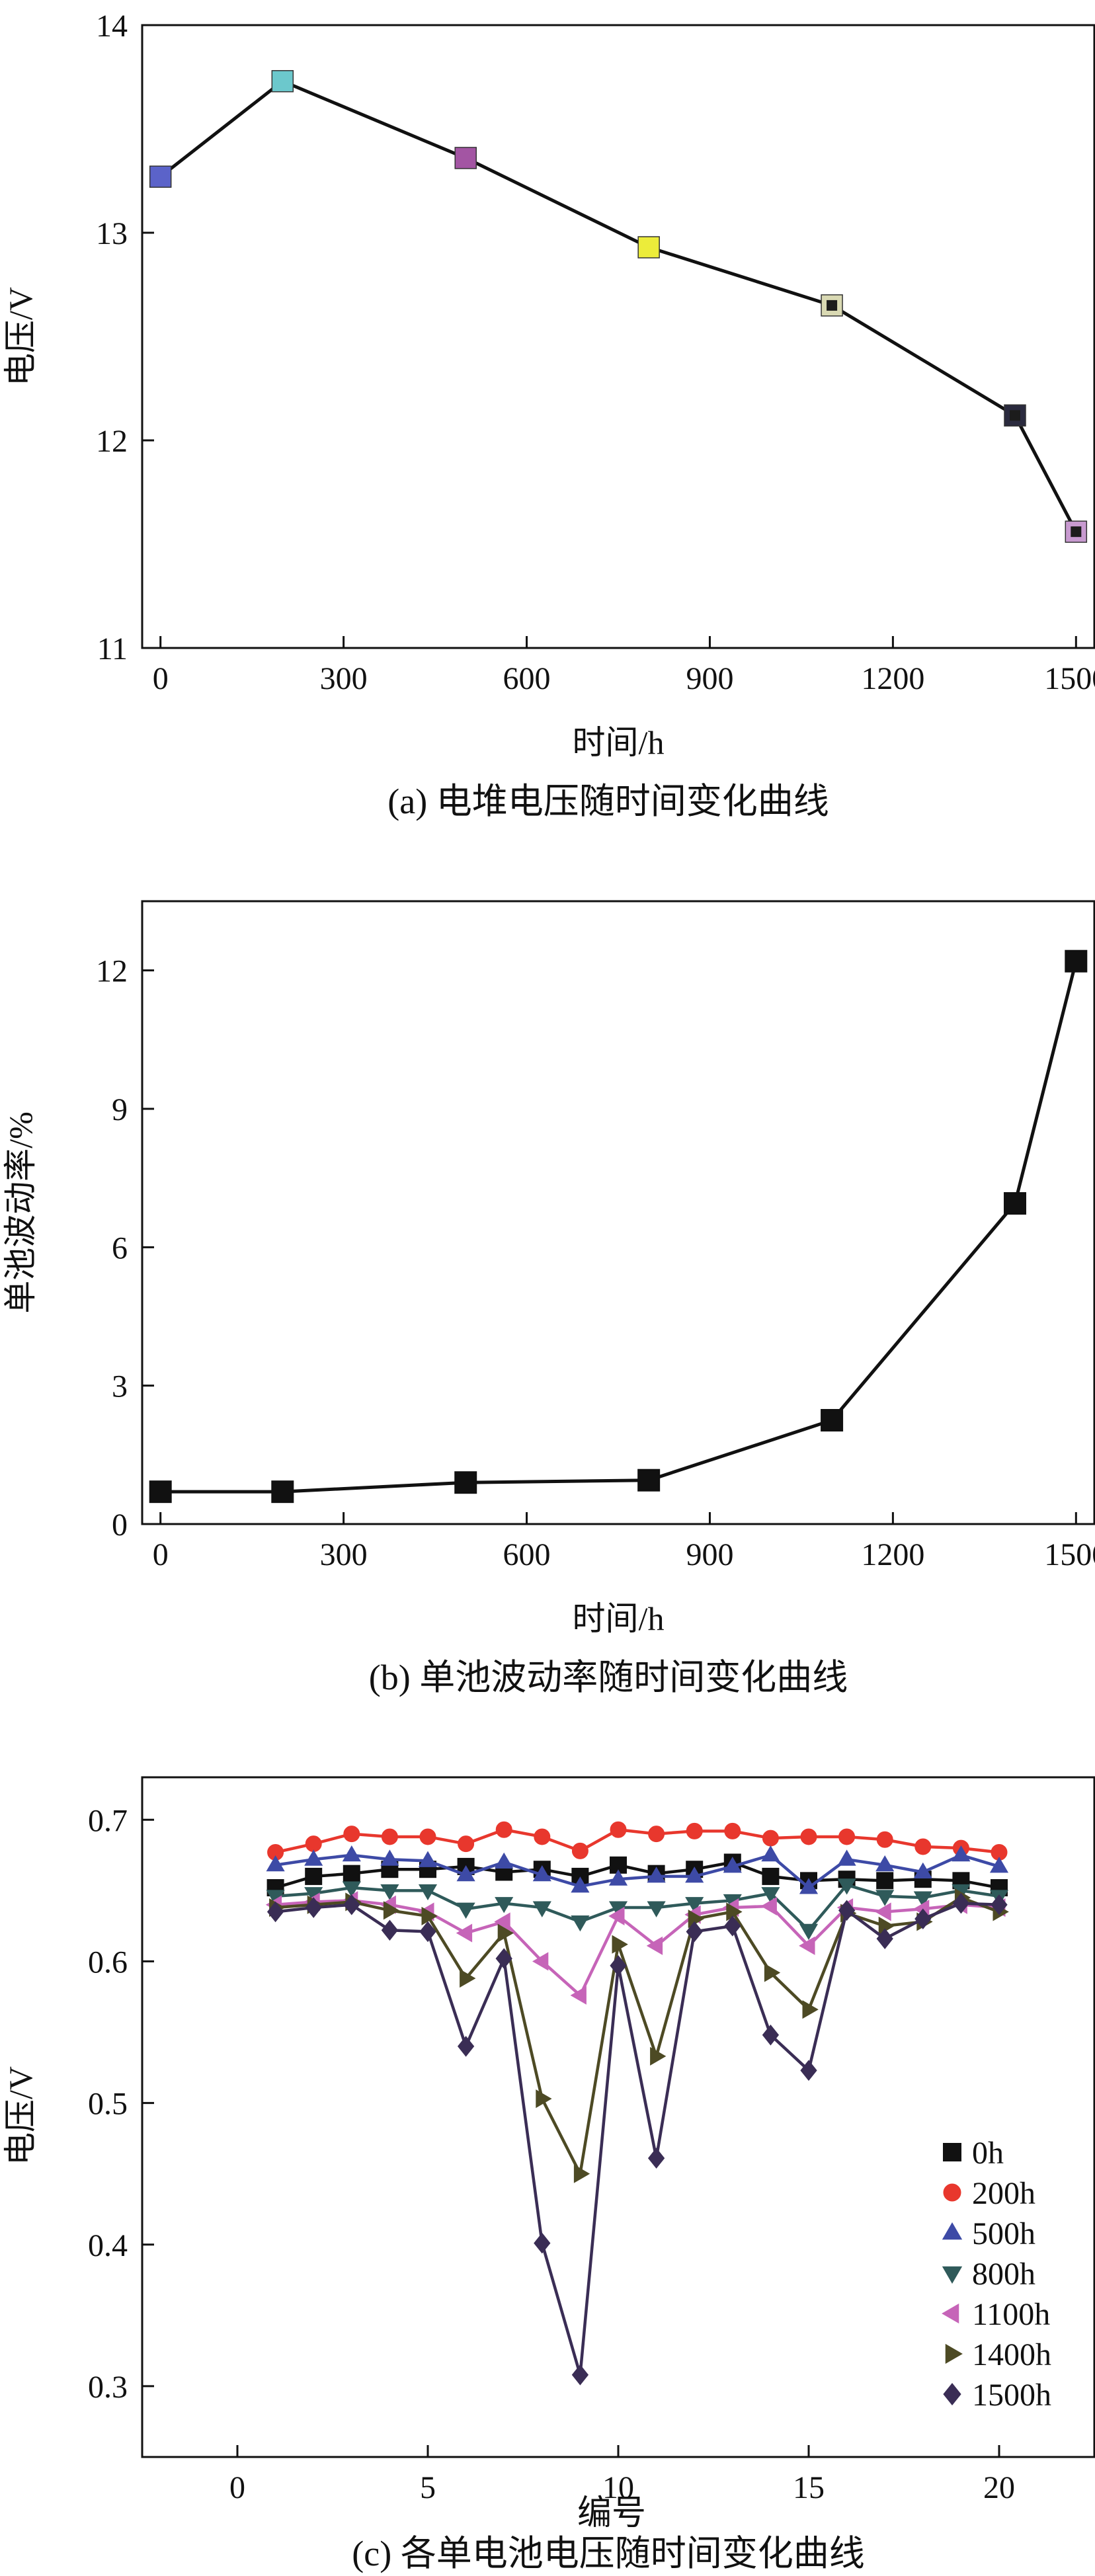 This screenshot has width=1095, height=2576. What do you see at coordinates (710, 1555) in the screenshot?
I see `chart-1-xtick-label: 900` at bounding box center [710, 1555].